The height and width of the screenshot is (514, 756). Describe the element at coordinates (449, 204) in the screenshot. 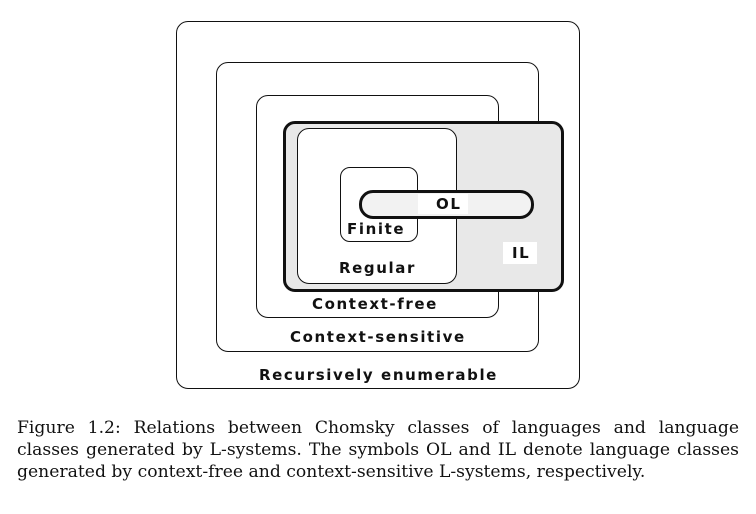

I see `ol-label: OL` at that location.